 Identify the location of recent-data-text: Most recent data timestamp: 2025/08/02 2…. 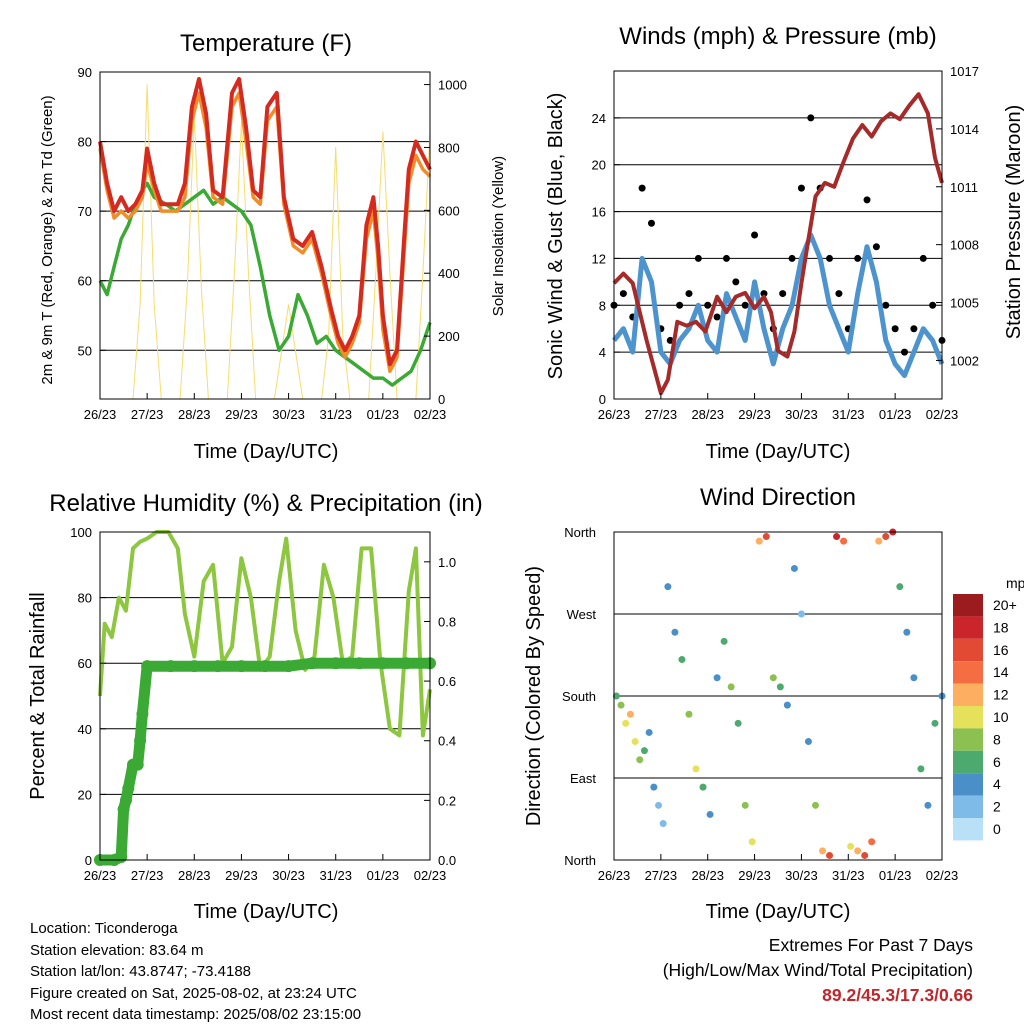
(196, 1014).